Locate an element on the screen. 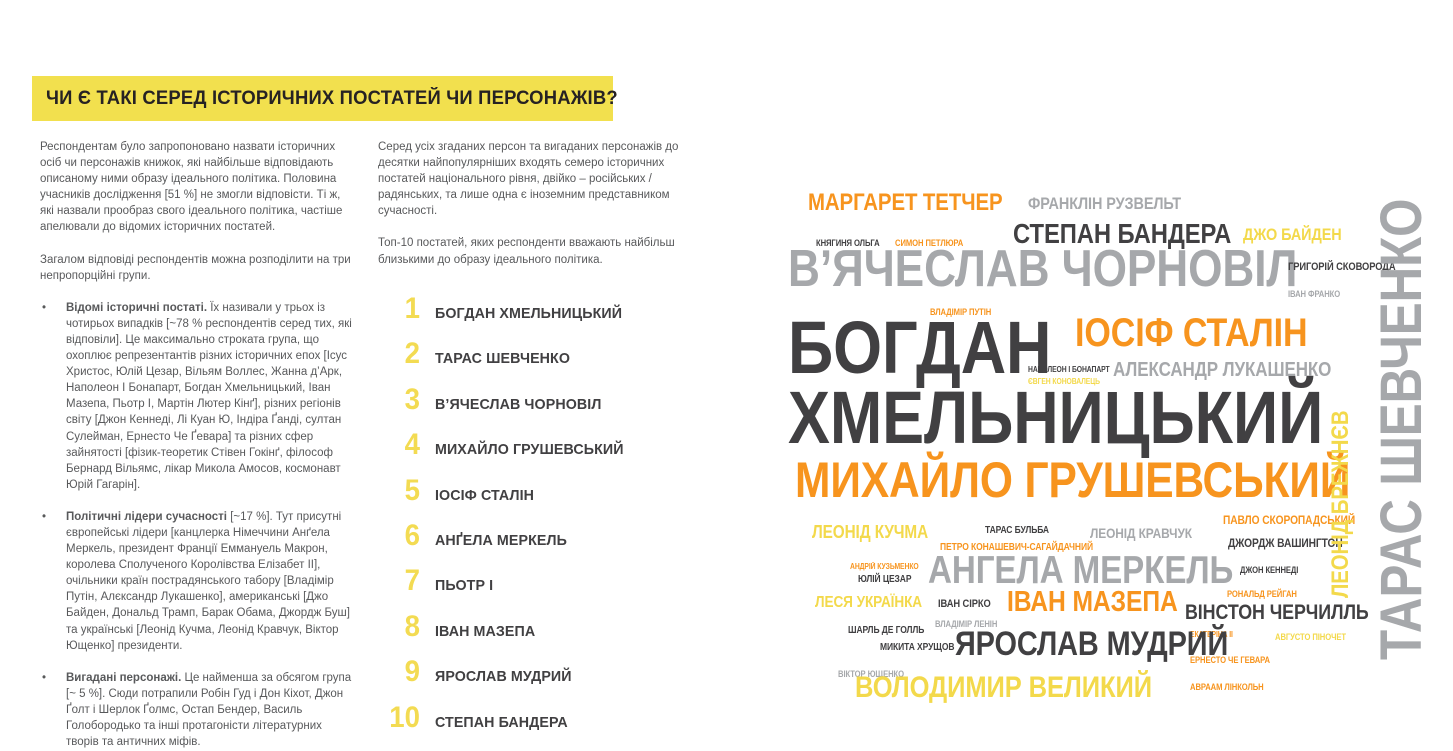  top10-item: 9 ЯРОСЛАВ МУДРИЙ is located at coordinates (546, 677).